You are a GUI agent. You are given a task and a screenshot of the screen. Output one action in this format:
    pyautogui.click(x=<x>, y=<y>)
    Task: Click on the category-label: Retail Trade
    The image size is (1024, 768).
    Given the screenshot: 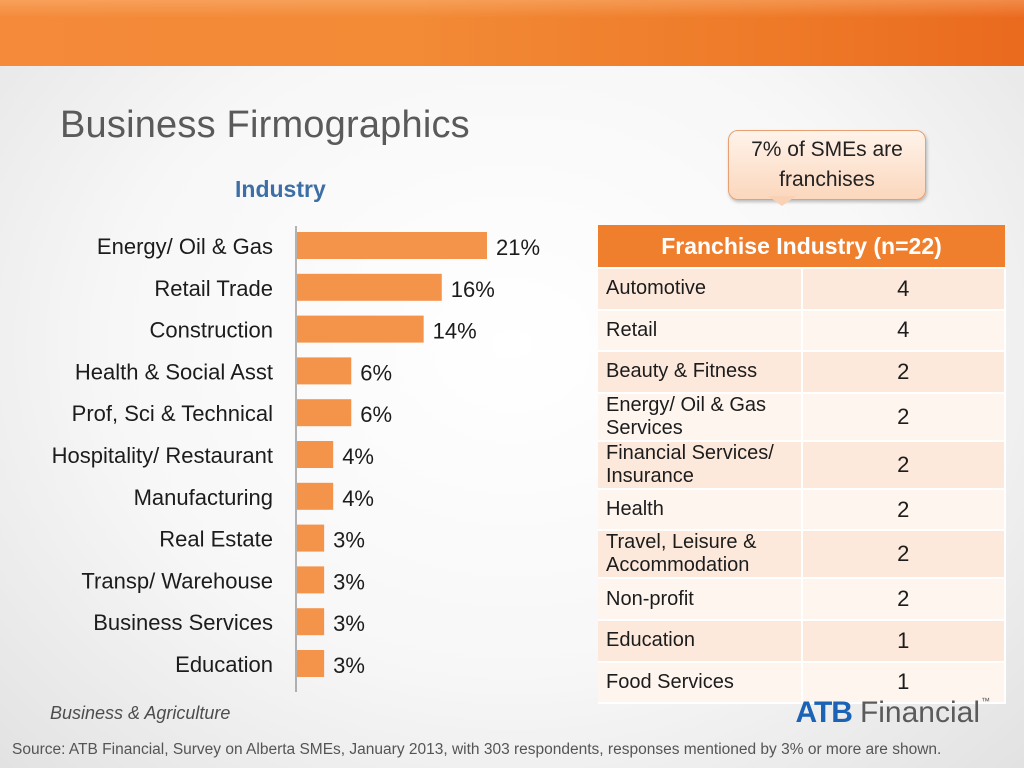 What is the action you would take?
    pyautogui.click(x=213, y=288)
    